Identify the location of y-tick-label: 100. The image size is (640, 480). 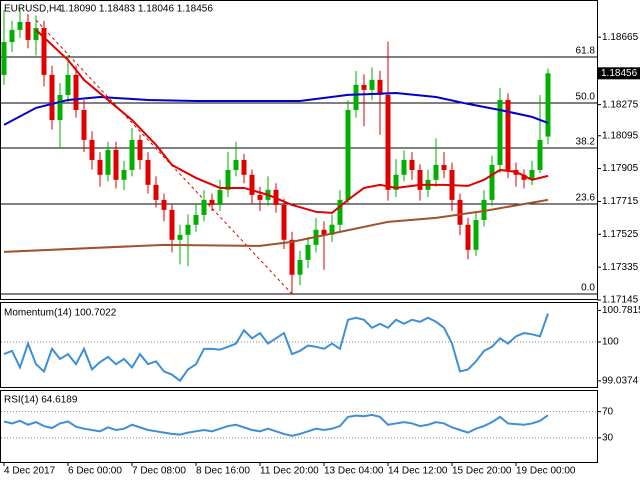
(610, 342).